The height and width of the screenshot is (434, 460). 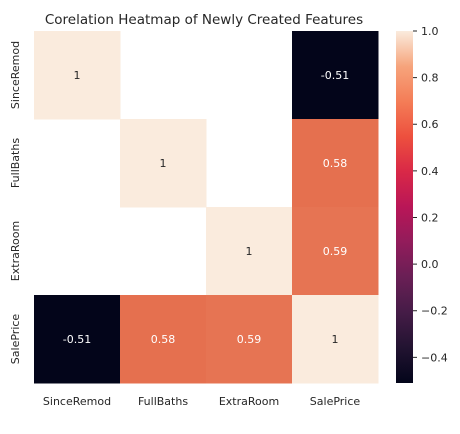 What do you see at coordinates (15, 251) in the screenshot?
I see `y-tick-extraroom: ExtraRoom` at bounding box center [15, 251].